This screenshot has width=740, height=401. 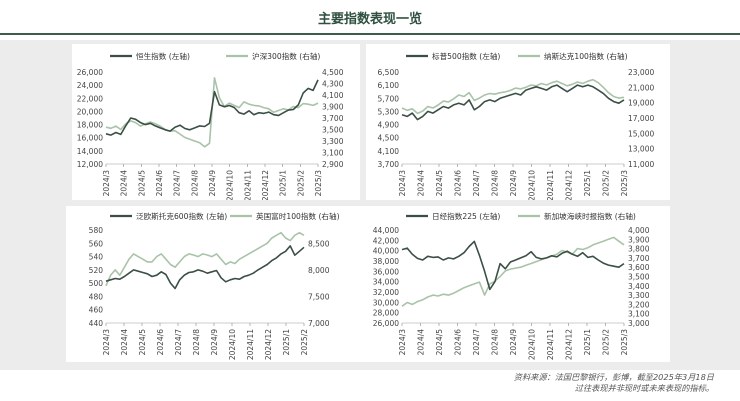 What do you see at coordinates (386, 261) in the screenshot?
I see `y-left-tick-label: 38,000` at bounding box center [386, 261].